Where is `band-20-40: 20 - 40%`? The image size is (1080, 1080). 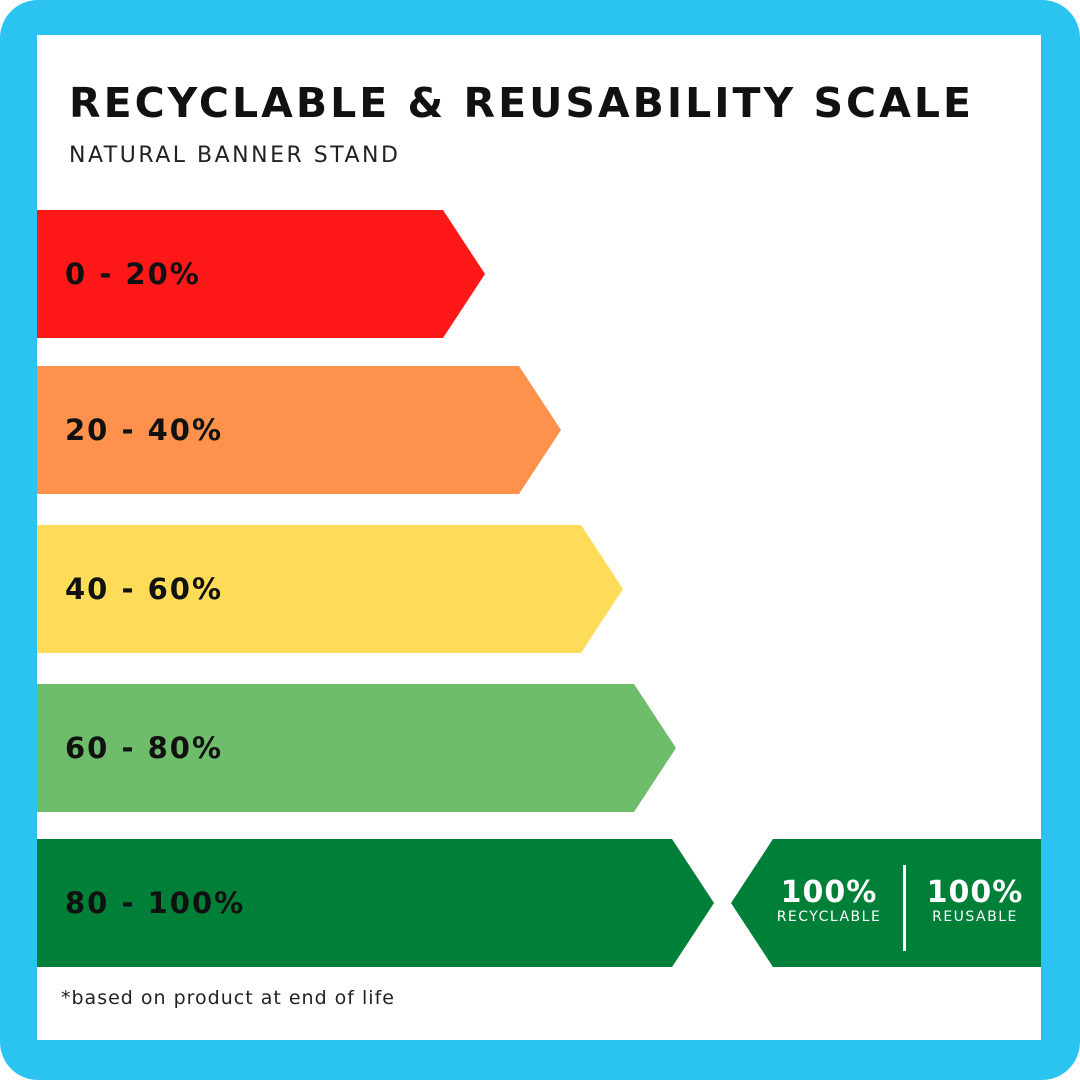
band-20-40: 20 - 40% is located at coordinates (299, 430).